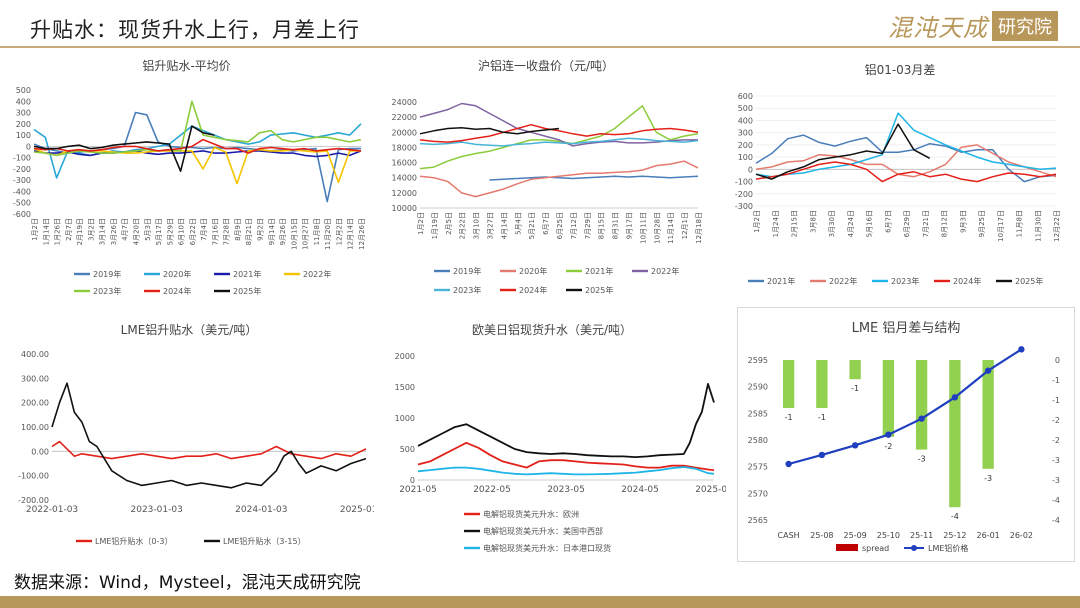 Image resolution: width=1080 pixels, height=608 pixels. What do you see at coordinates (685, 225) in the screenshot?
I see `x-tick-label: 12月1日` at bounding box center [685, 225].